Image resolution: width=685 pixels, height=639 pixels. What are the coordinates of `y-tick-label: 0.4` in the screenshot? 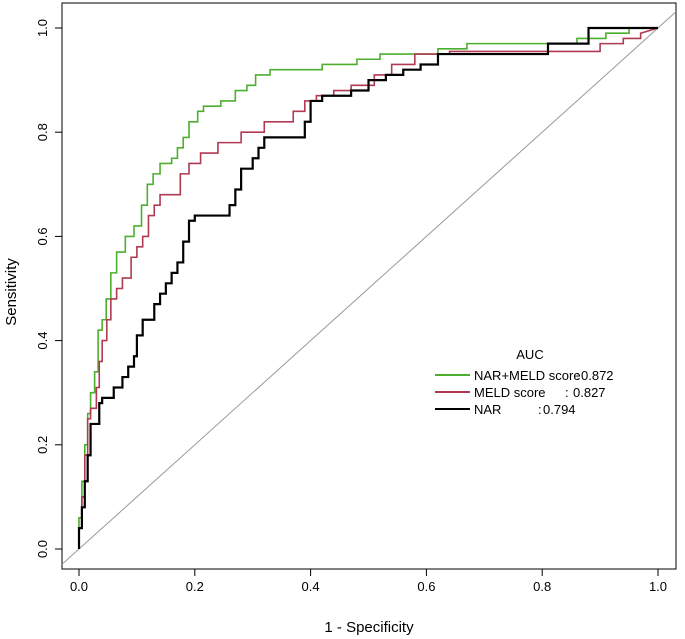 It's located at (42, 341).